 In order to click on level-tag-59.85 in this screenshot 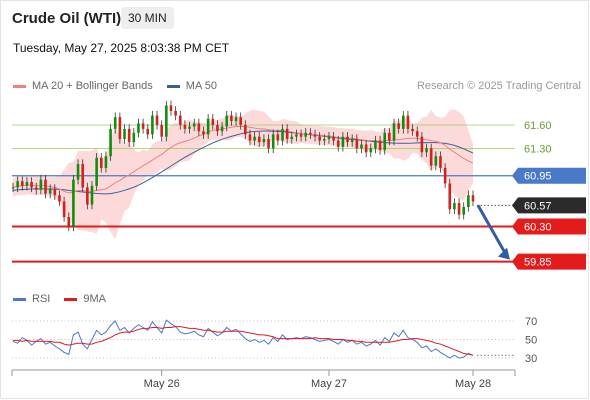, I will do `click(549, 261)`.